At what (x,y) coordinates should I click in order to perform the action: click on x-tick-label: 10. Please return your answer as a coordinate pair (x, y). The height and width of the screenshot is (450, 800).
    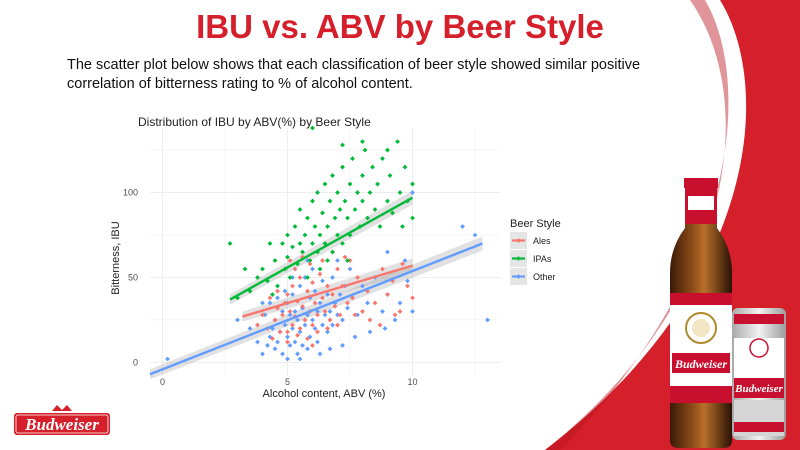
    Looking at the image, I should click on (412, 382).